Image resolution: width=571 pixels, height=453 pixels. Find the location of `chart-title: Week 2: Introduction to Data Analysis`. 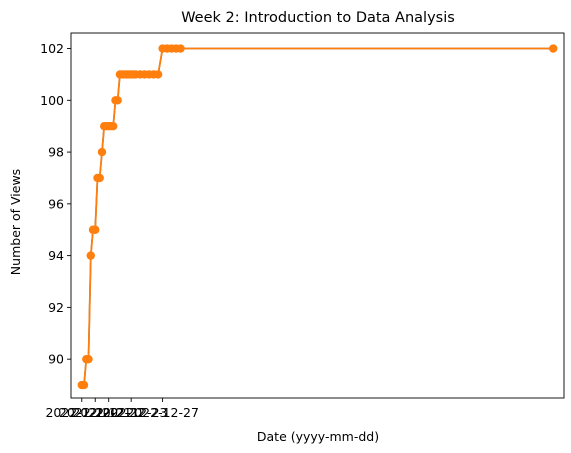

chart-title: Week 2: Introduction to Data Analysis is located at coordinates (318, 18).